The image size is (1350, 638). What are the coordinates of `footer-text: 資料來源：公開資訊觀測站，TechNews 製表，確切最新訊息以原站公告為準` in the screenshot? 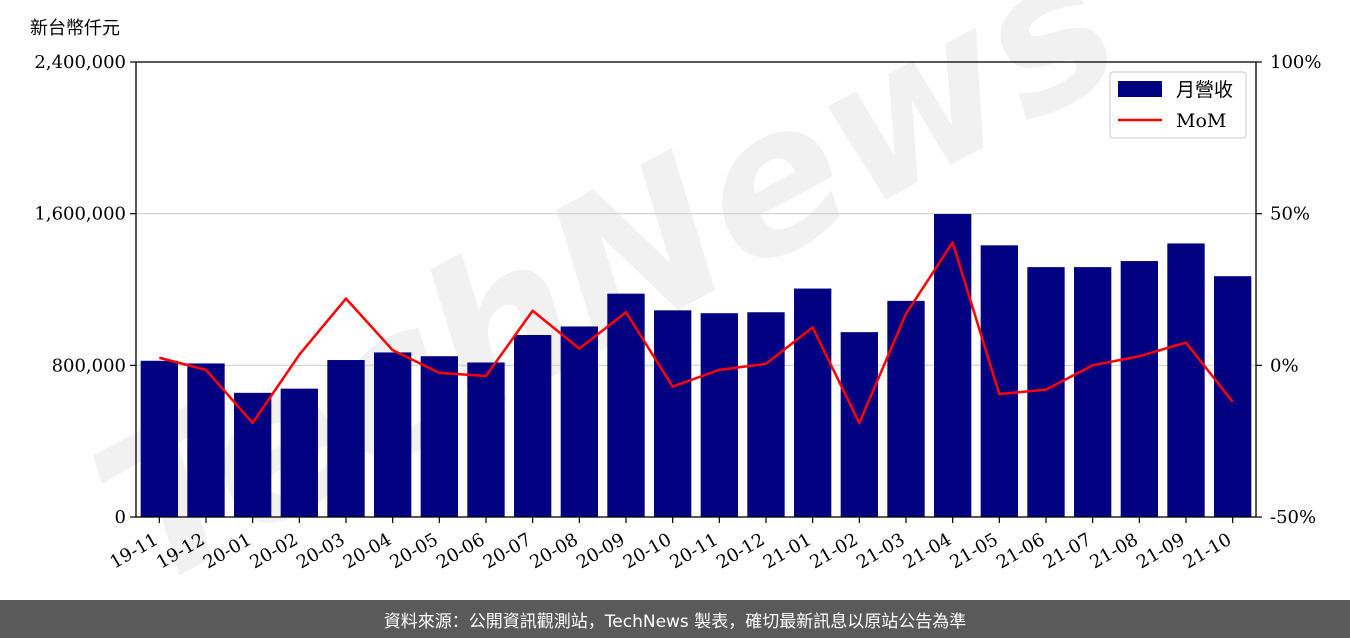 It's located at (675, 621).